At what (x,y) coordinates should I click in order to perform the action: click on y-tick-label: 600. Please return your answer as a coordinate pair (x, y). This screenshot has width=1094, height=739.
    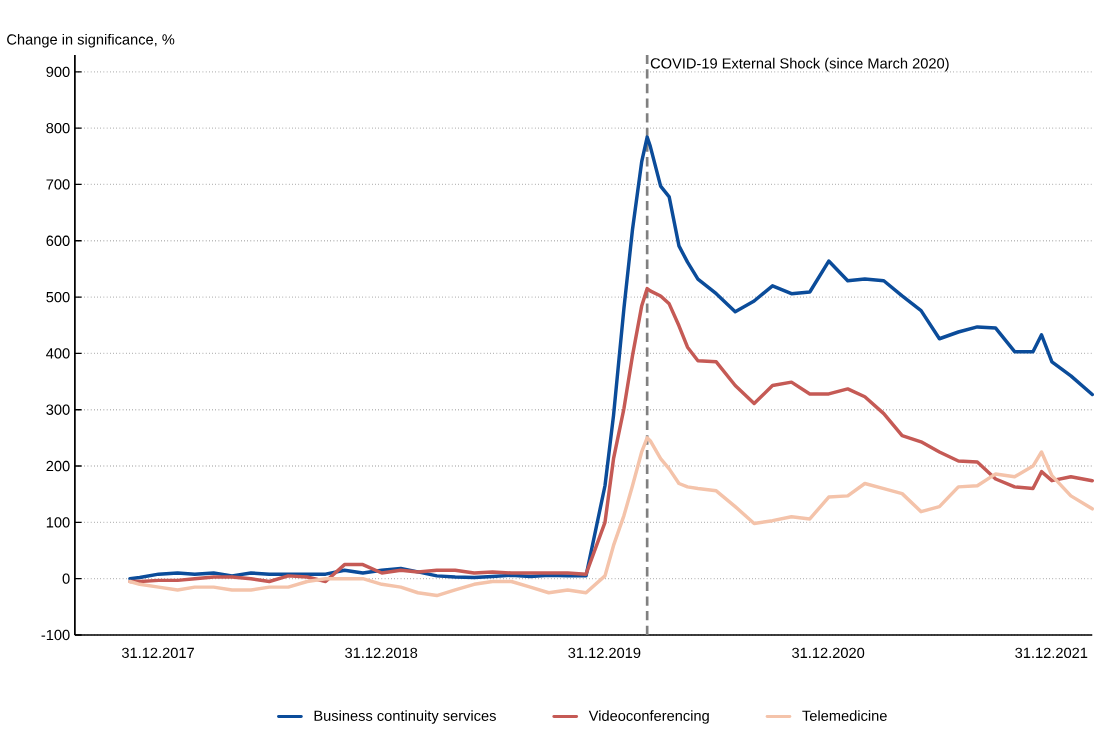
    Looking at the image, I should click on (58, 241).